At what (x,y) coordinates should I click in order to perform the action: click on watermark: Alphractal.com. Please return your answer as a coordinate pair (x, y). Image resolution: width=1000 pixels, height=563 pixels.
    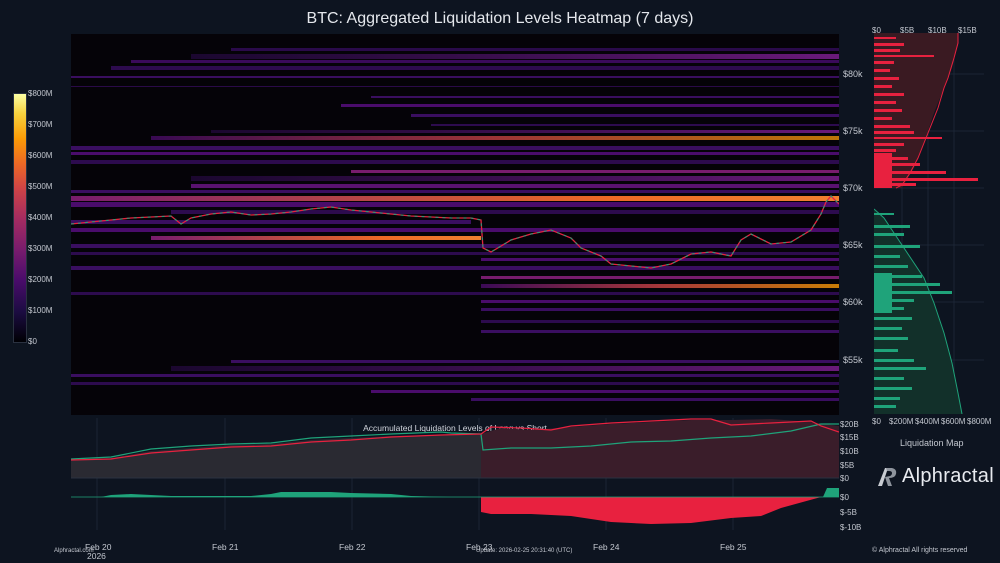
    Looking at the image, I should click on (74, 551).